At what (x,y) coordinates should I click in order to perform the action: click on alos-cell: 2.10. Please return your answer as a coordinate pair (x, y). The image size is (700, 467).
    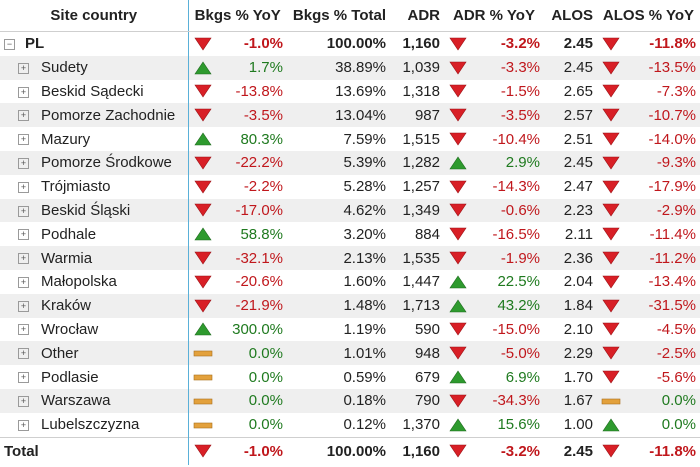
    Looking at the image, I should click on (578, 329).